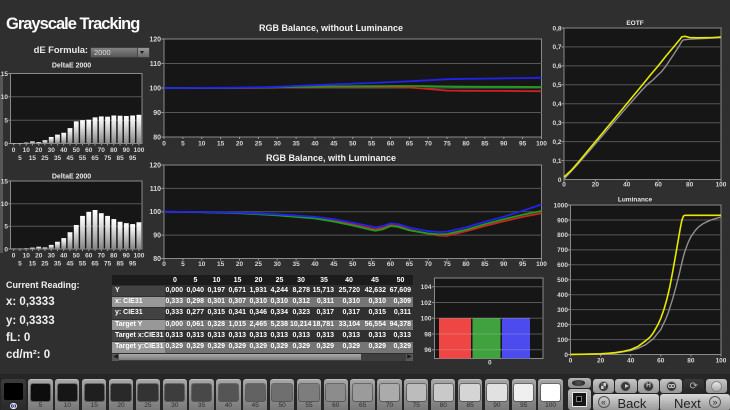  Describe the element at coordinates (556, 161) in the screenshot. I see `svg-text: 0,1` at that location.